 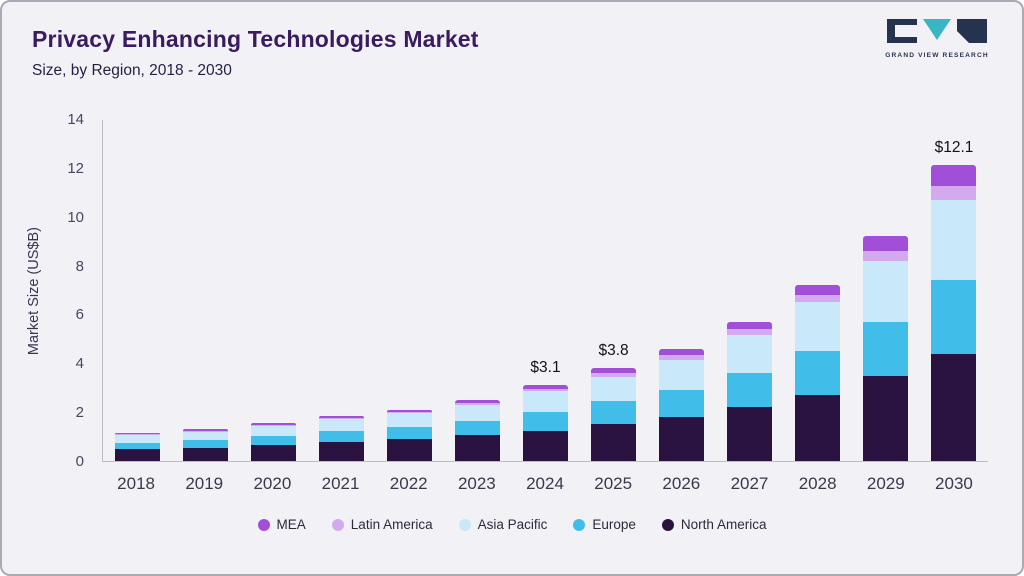 I want to click on x-axis-label: 2028, so click(x=817, y=483).